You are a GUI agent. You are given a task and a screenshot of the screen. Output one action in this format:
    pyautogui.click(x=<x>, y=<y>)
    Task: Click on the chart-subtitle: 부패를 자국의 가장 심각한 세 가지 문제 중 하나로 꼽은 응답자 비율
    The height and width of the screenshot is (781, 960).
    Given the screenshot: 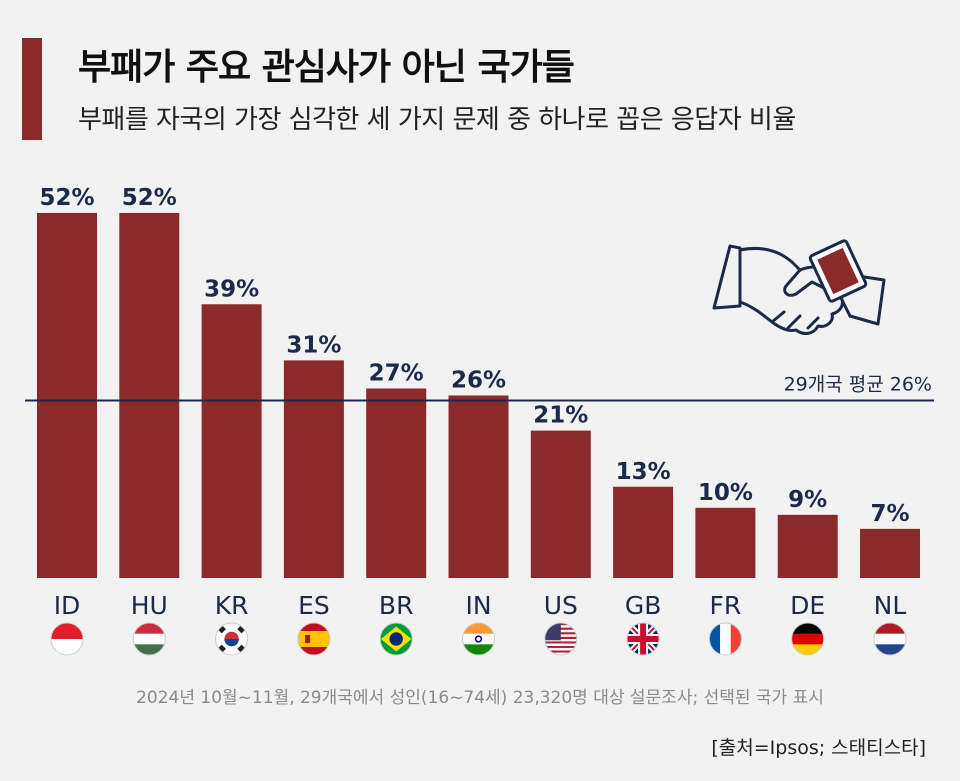 What is the action you would take?
    pyautogui.click(x=437, y=120)
    